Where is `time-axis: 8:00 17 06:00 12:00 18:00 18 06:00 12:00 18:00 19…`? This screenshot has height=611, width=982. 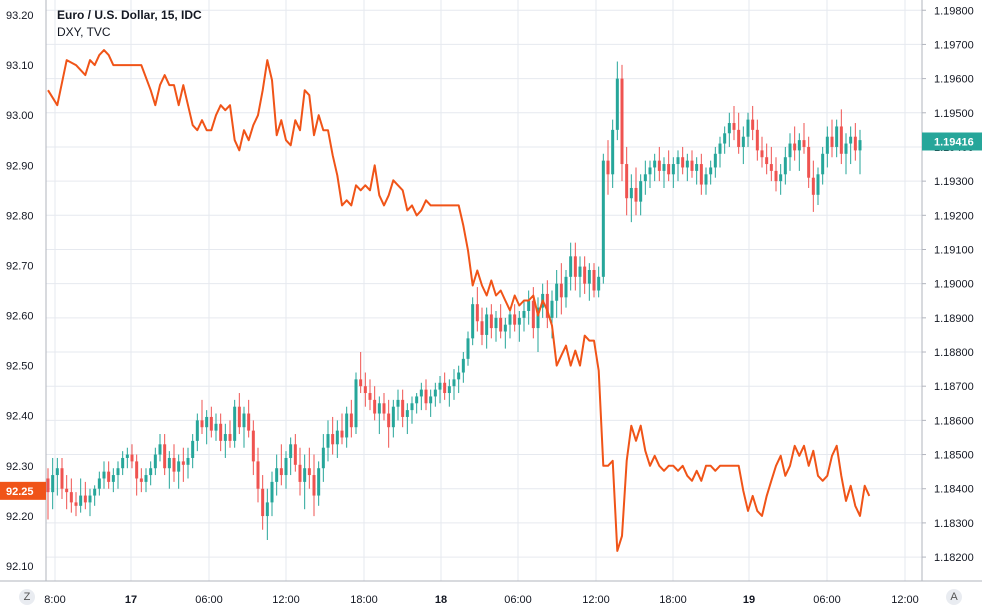 time-axis: 8:00 17 06:00 12:00 18:00 18 06:00 12:00 18:00 19… is located at coordinates (491, 593).